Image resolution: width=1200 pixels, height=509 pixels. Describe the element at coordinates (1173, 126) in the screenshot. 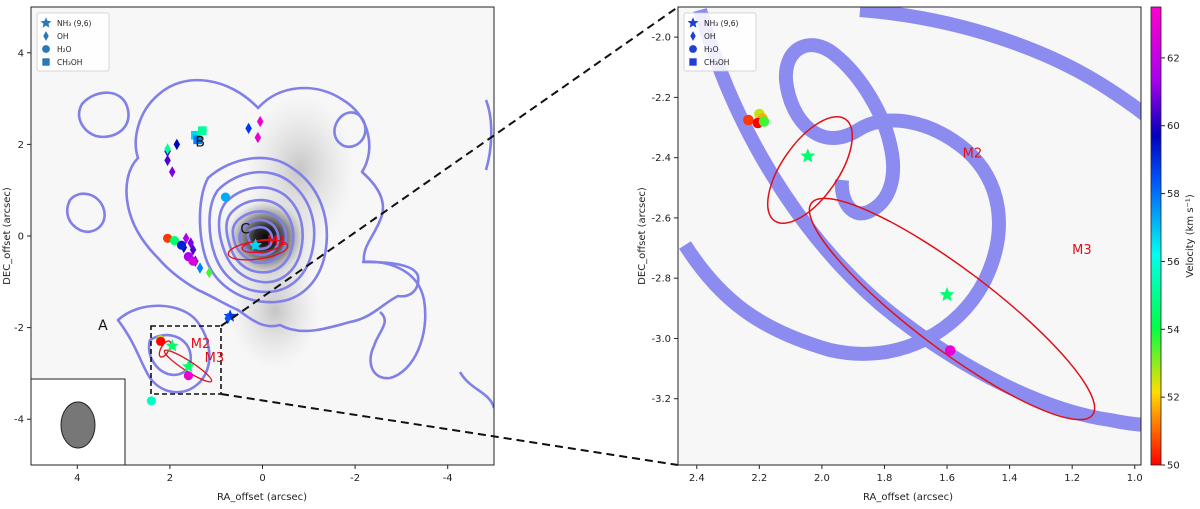

I see `colorbar-tick-label: 60` at that location.